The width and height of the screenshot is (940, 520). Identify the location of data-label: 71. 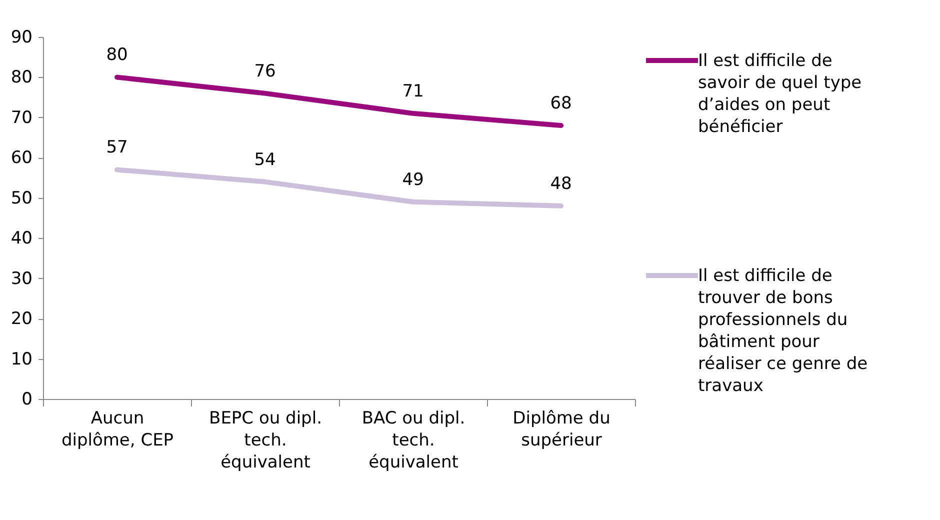
(413, 91).